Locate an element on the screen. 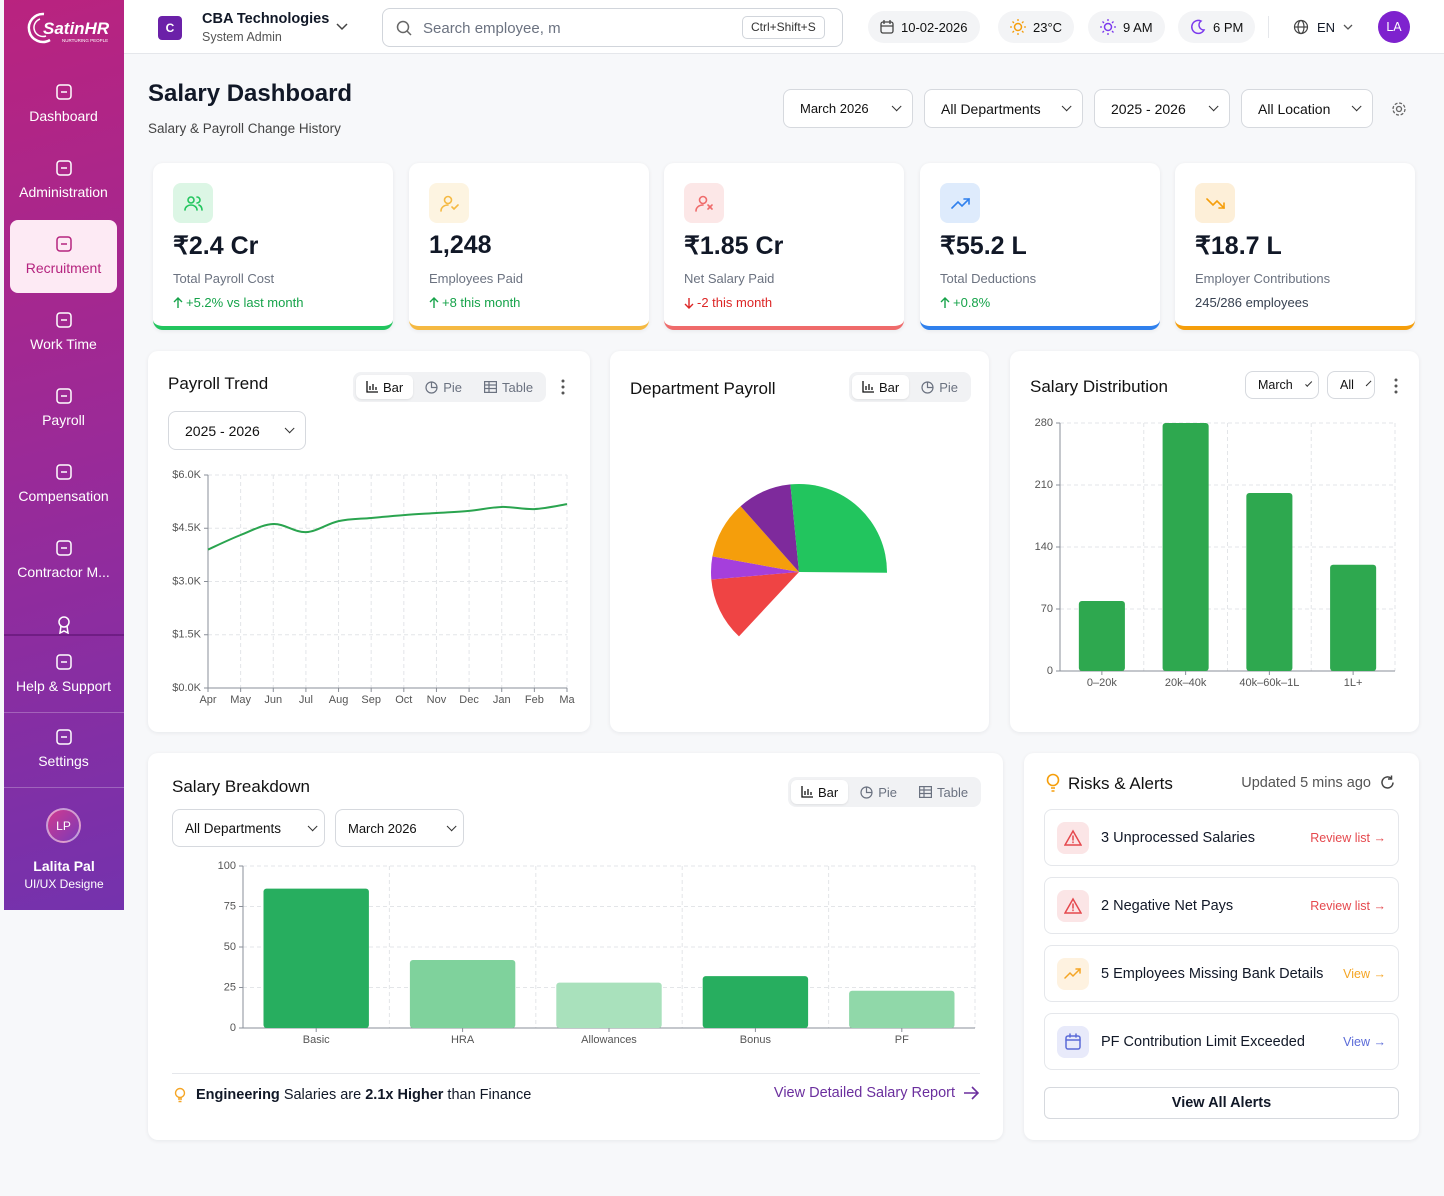 Image resolution: width=1444 pixels, height=1196 pixels. view-tabs: Bar Pie Table is located at coordinates (885, 792).